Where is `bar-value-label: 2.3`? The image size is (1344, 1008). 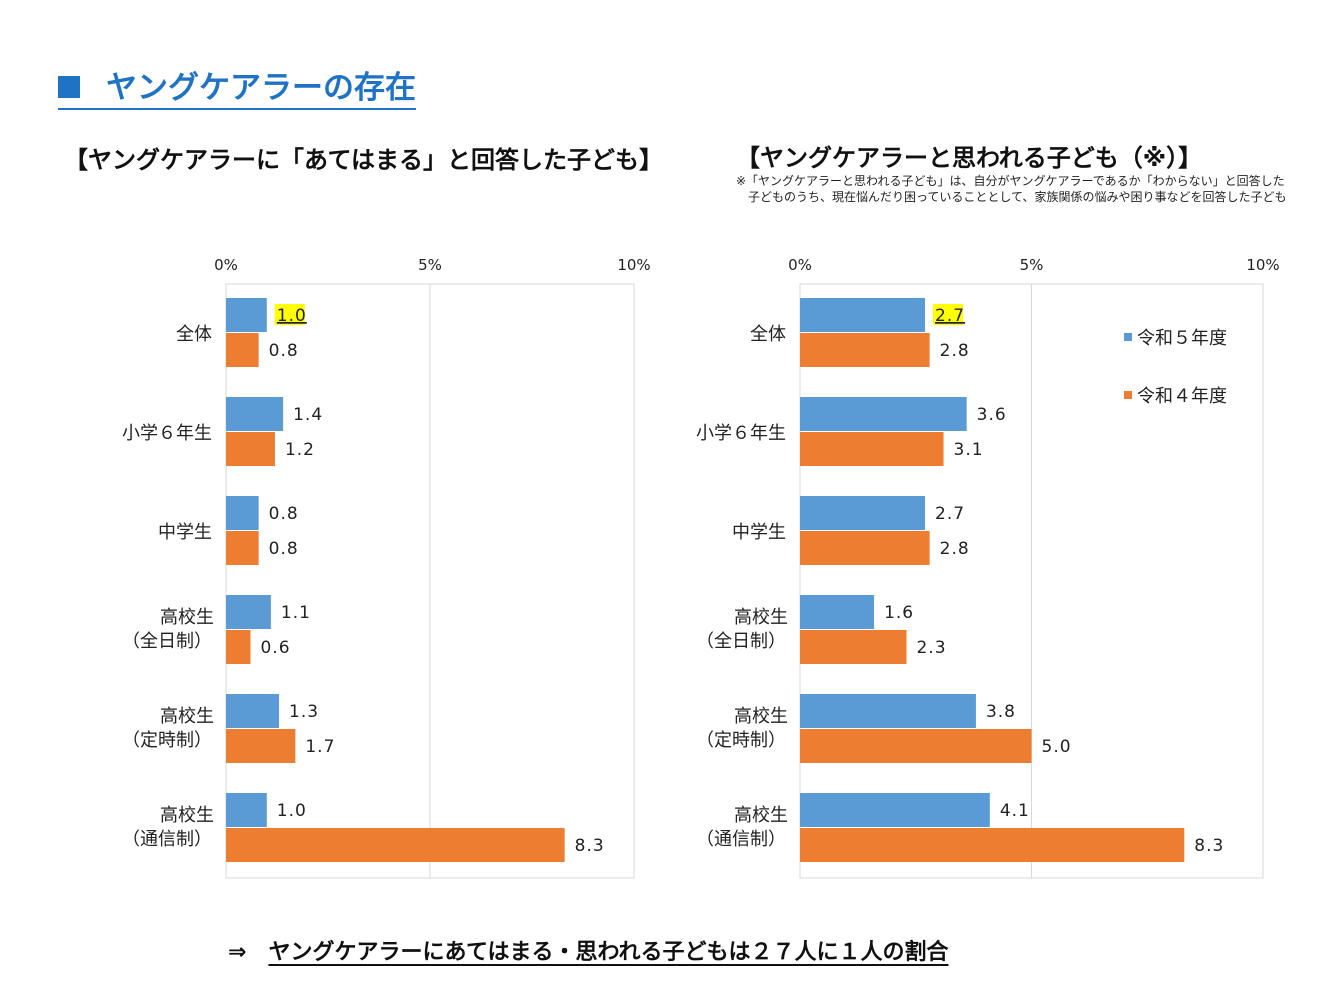 bar-value-label: 2.3 is located at coordinates (931, 648).